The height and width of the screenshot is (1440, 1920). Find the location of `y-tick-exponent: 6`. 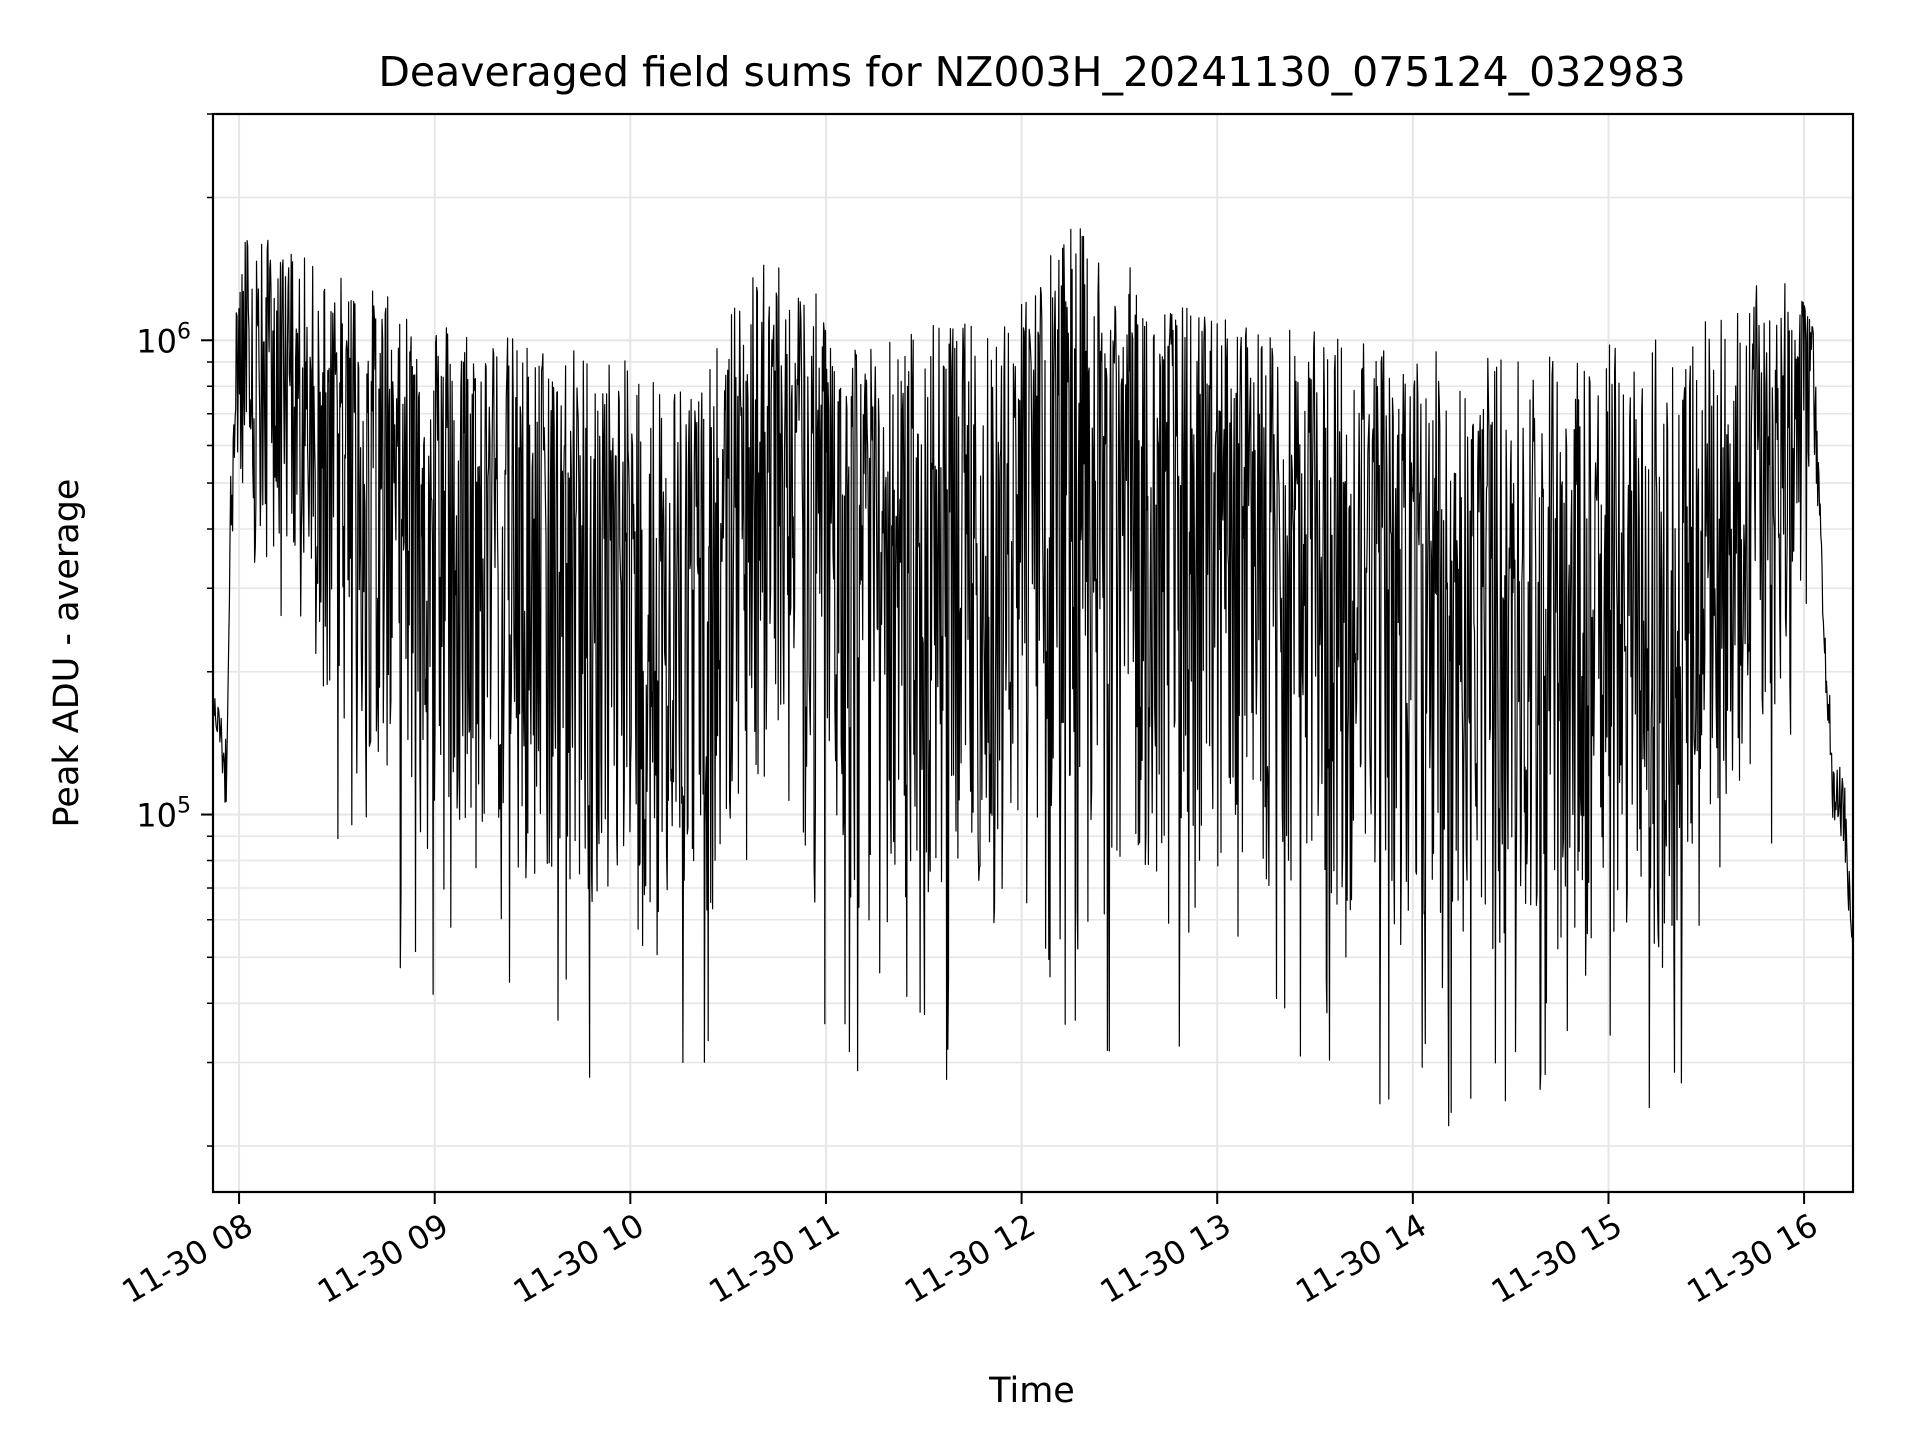

y-tick-exponent: 6 is located at coordinates (184, 331).